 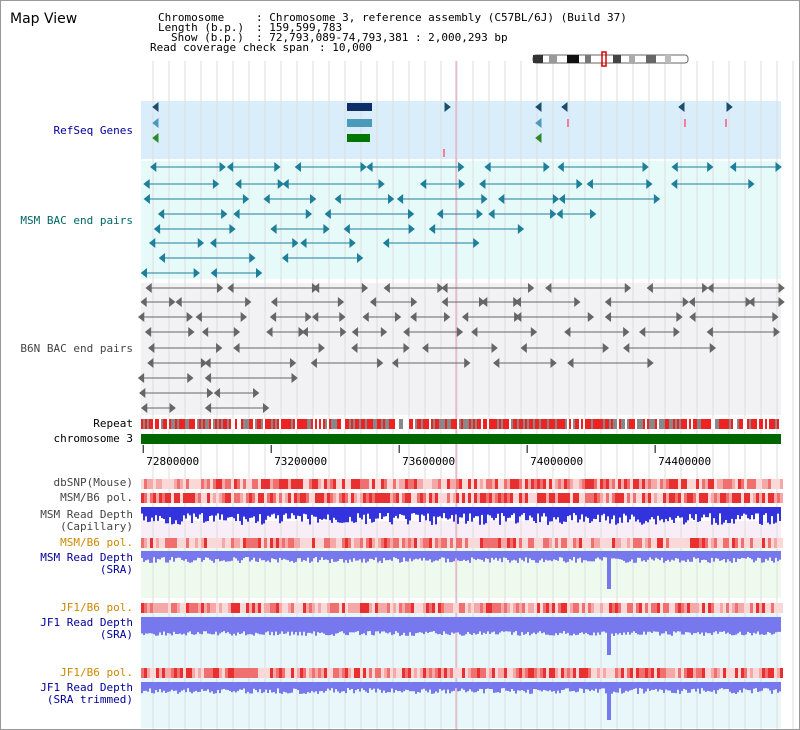 What do you see at coordinates (461, 424) in the screenshot?
I see `repeat-track` at bounding box center [461, 424].